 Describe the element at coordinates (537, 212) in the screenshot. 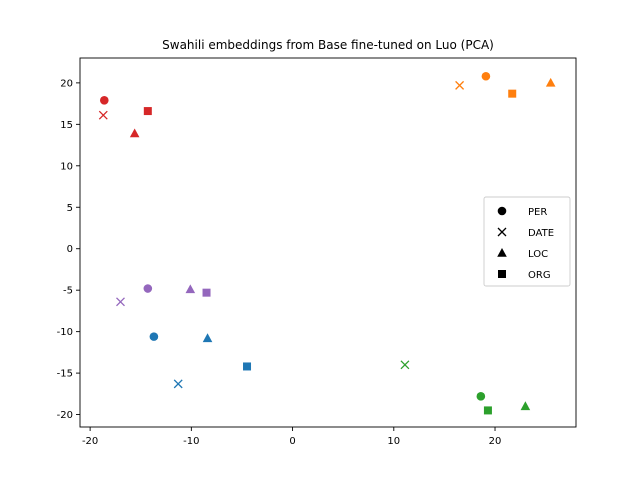

I see `legend-label: PER` at that location.